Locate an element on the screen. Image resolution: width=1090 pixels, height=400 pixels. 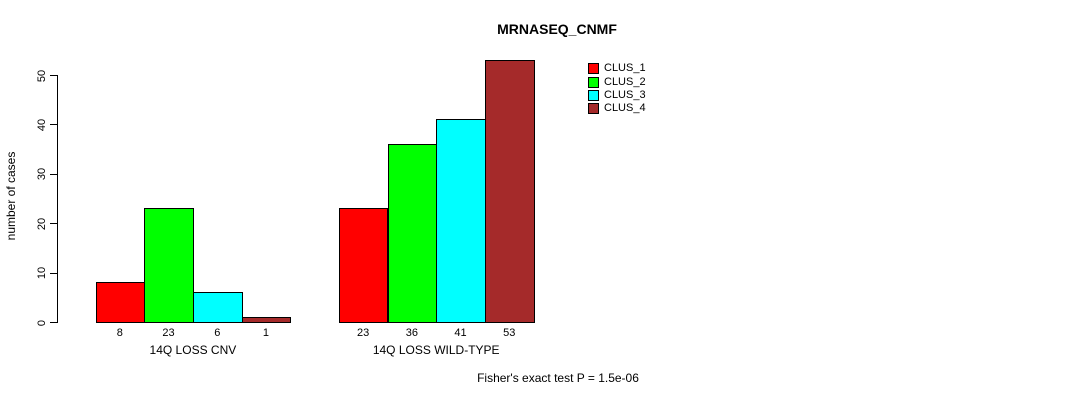
y-tick-label: 40 is located at coordinates (42, 125).